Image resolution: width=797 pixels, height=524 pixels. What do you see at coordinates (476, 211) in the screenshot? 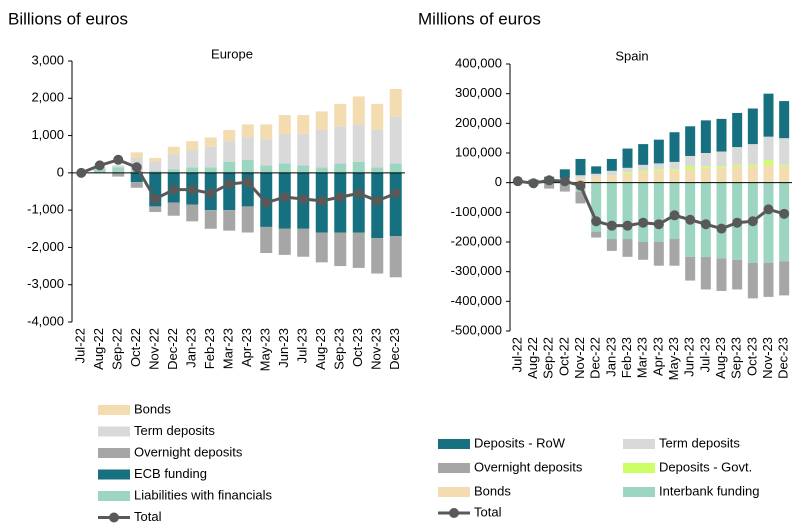
I see `y-tick-label: -100,000` at bounding box center [476, 211].